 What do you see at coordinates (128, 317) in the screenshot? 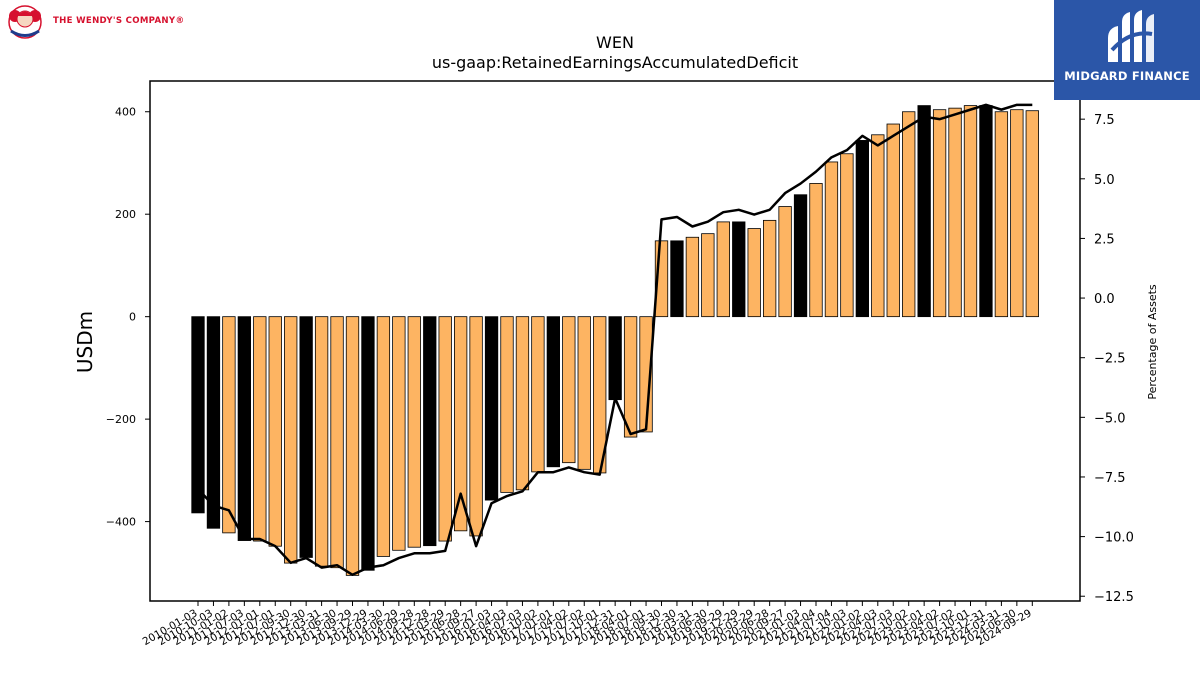
I see `y-axis-ticks: −400 −200 0 200 400` at bounding box center [128, 317].